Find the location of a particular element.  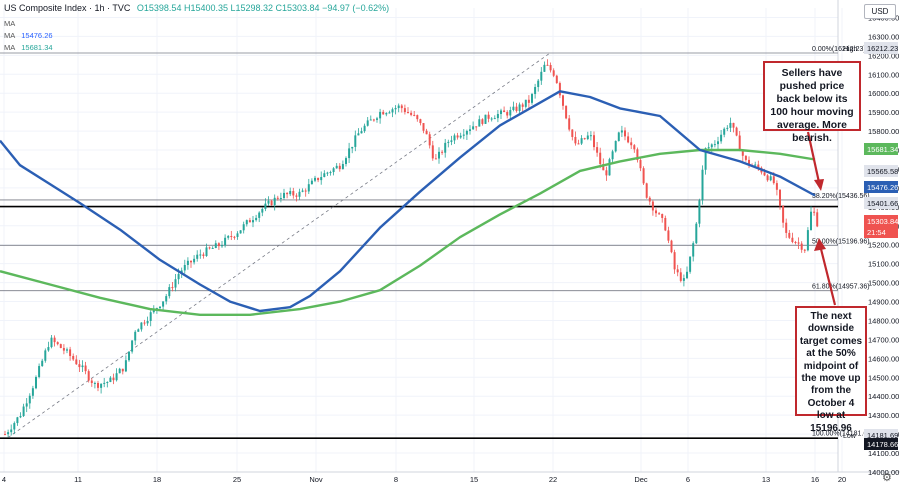

y-tick-label: 15000.00 is located at coordinates (883, 283).